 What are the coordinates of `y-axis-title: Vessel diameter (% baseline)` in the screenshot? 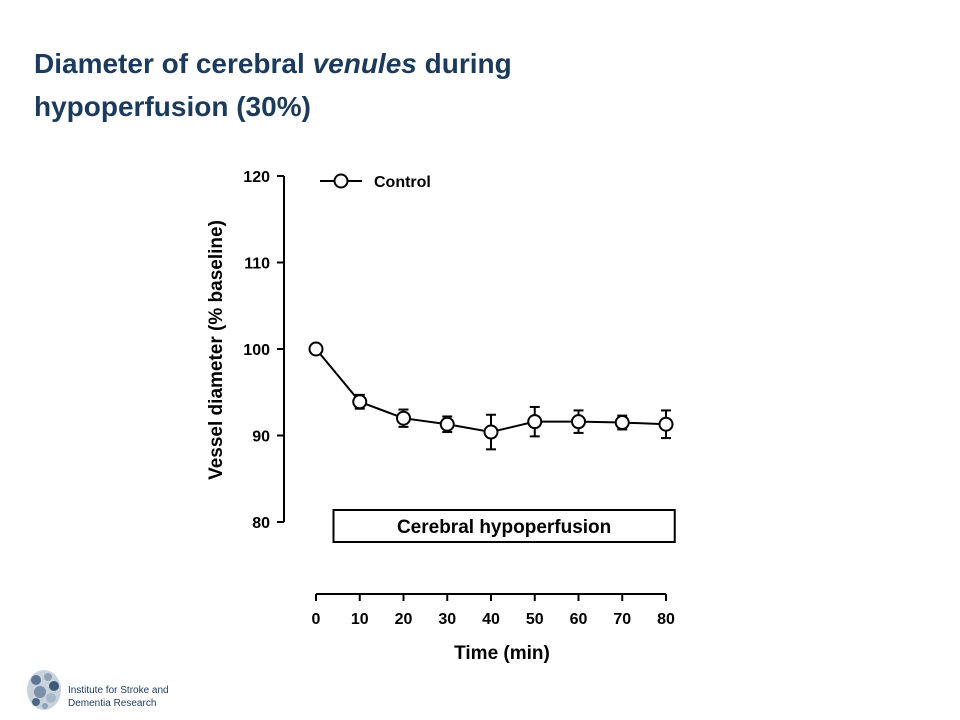 It's located at (216, 350).